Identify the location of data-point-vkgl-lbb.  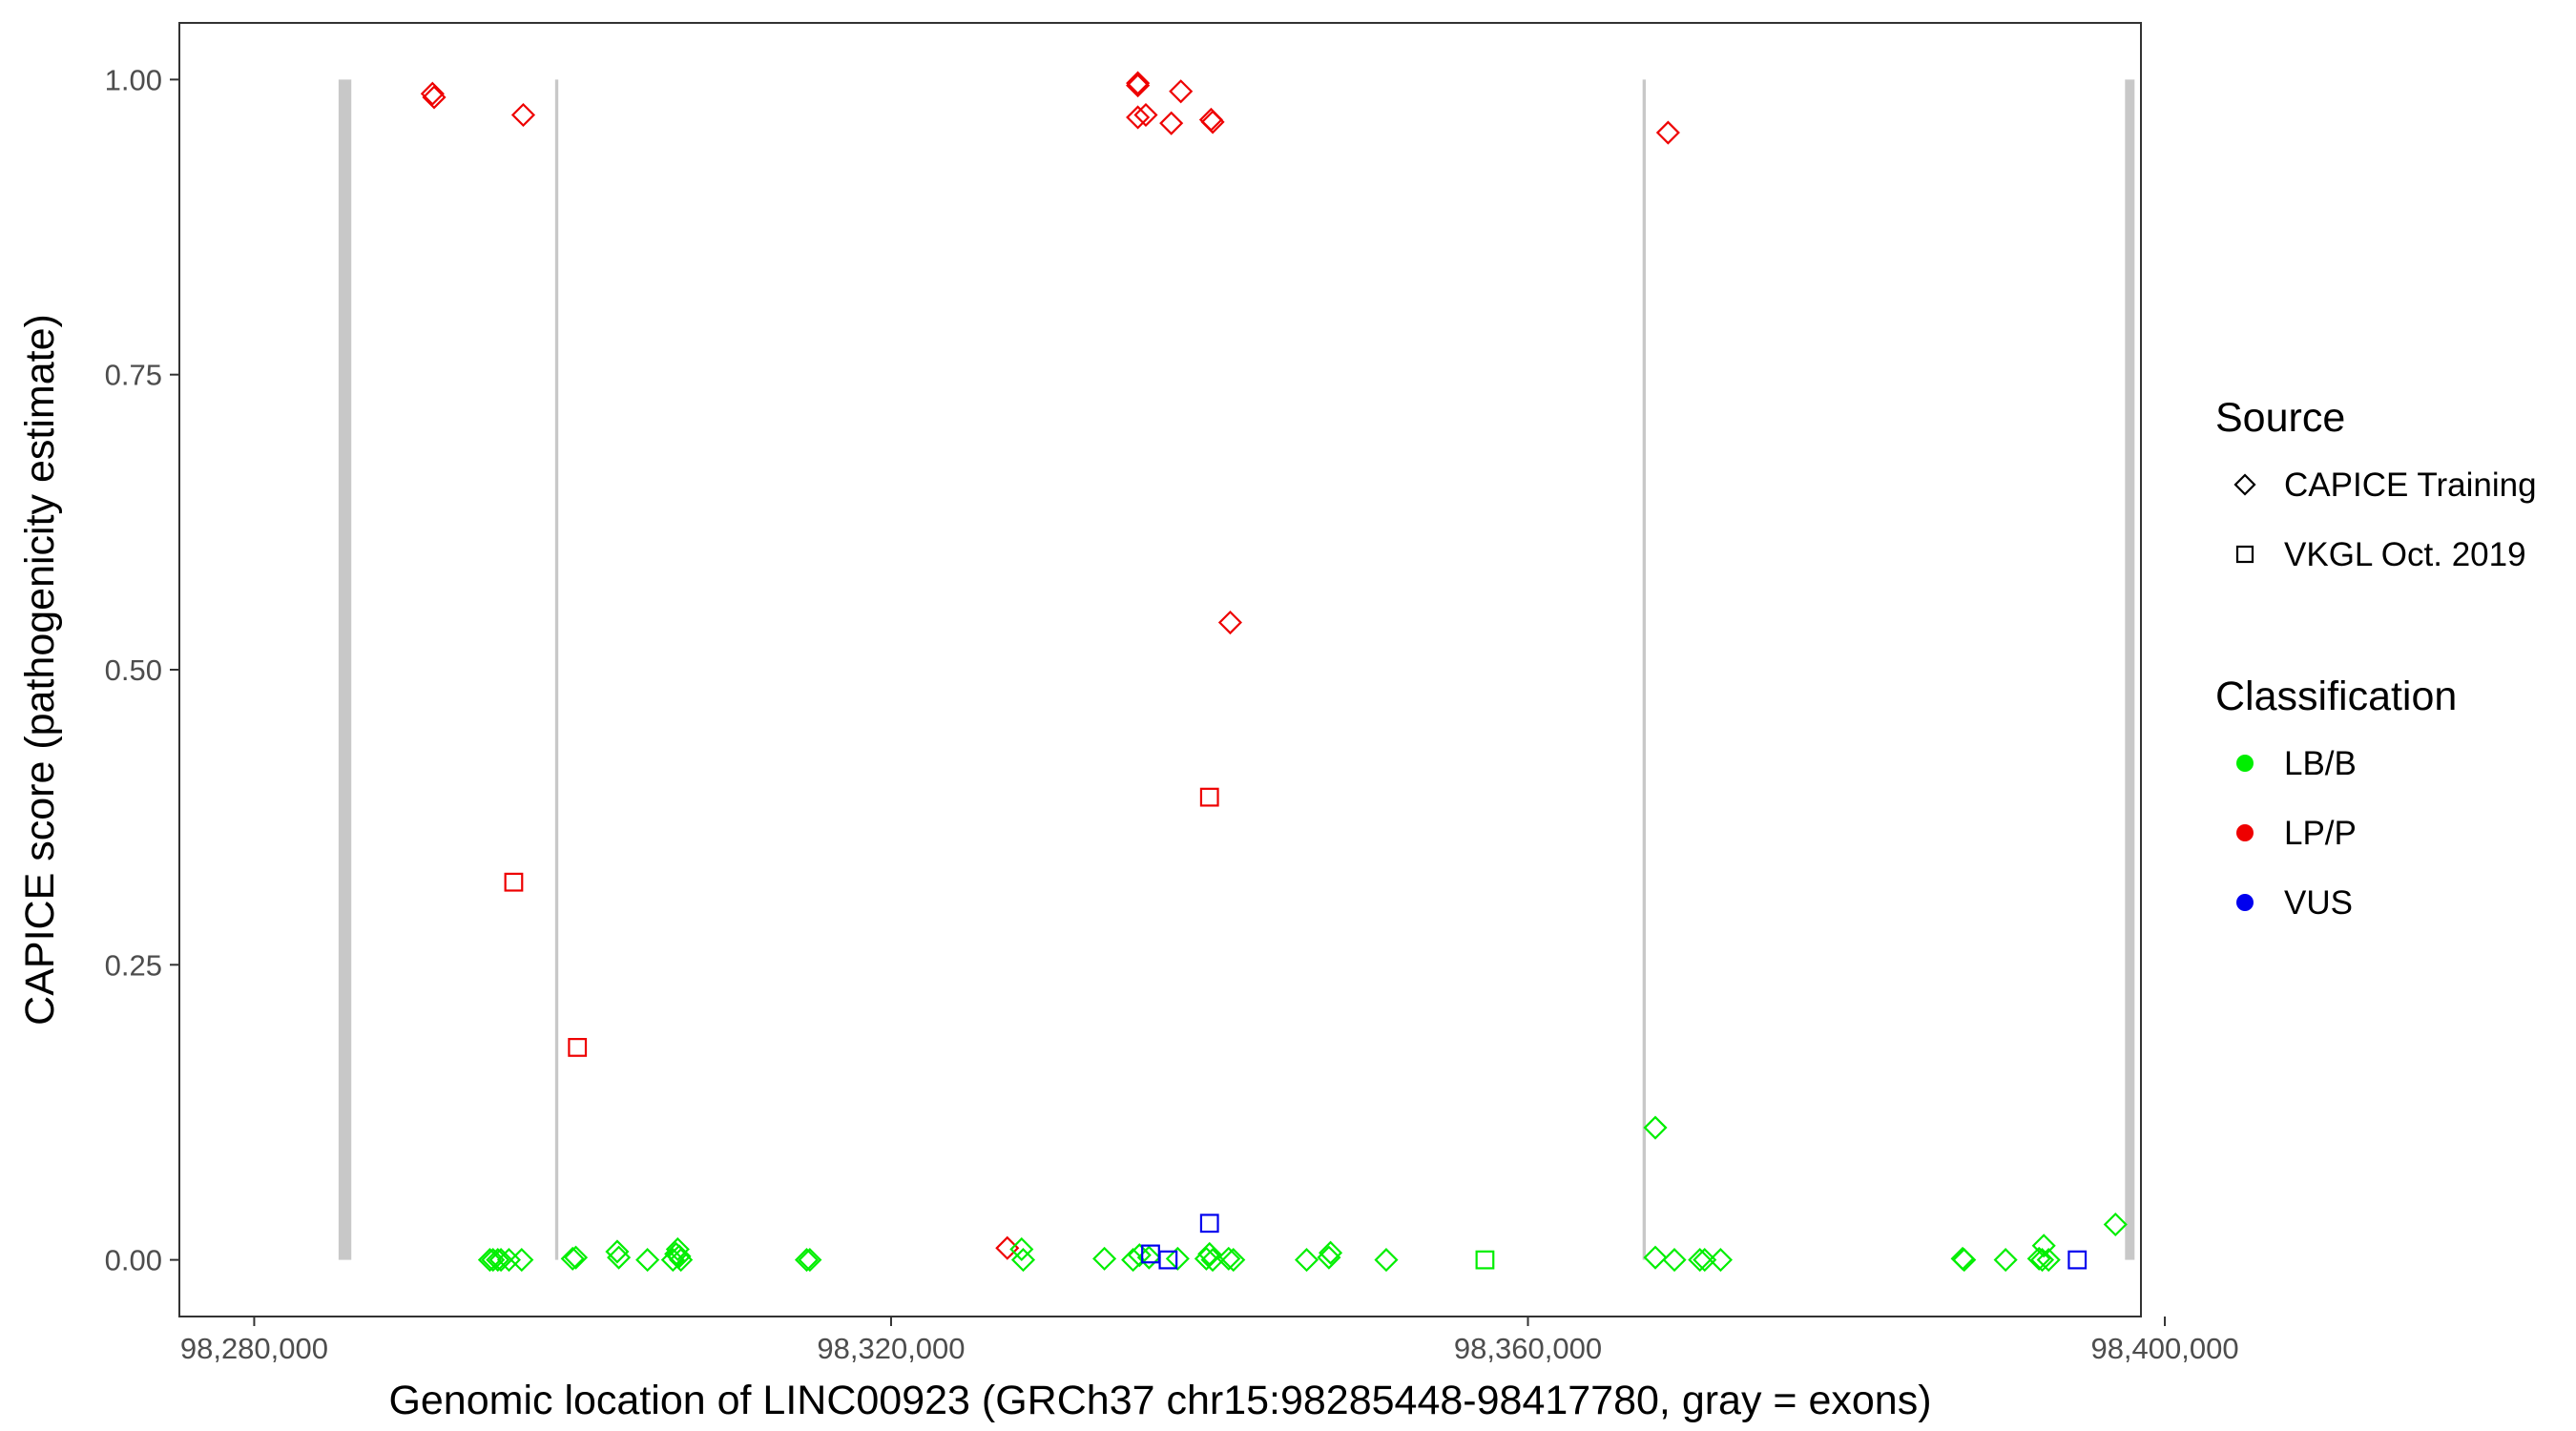
(1485, 1260).